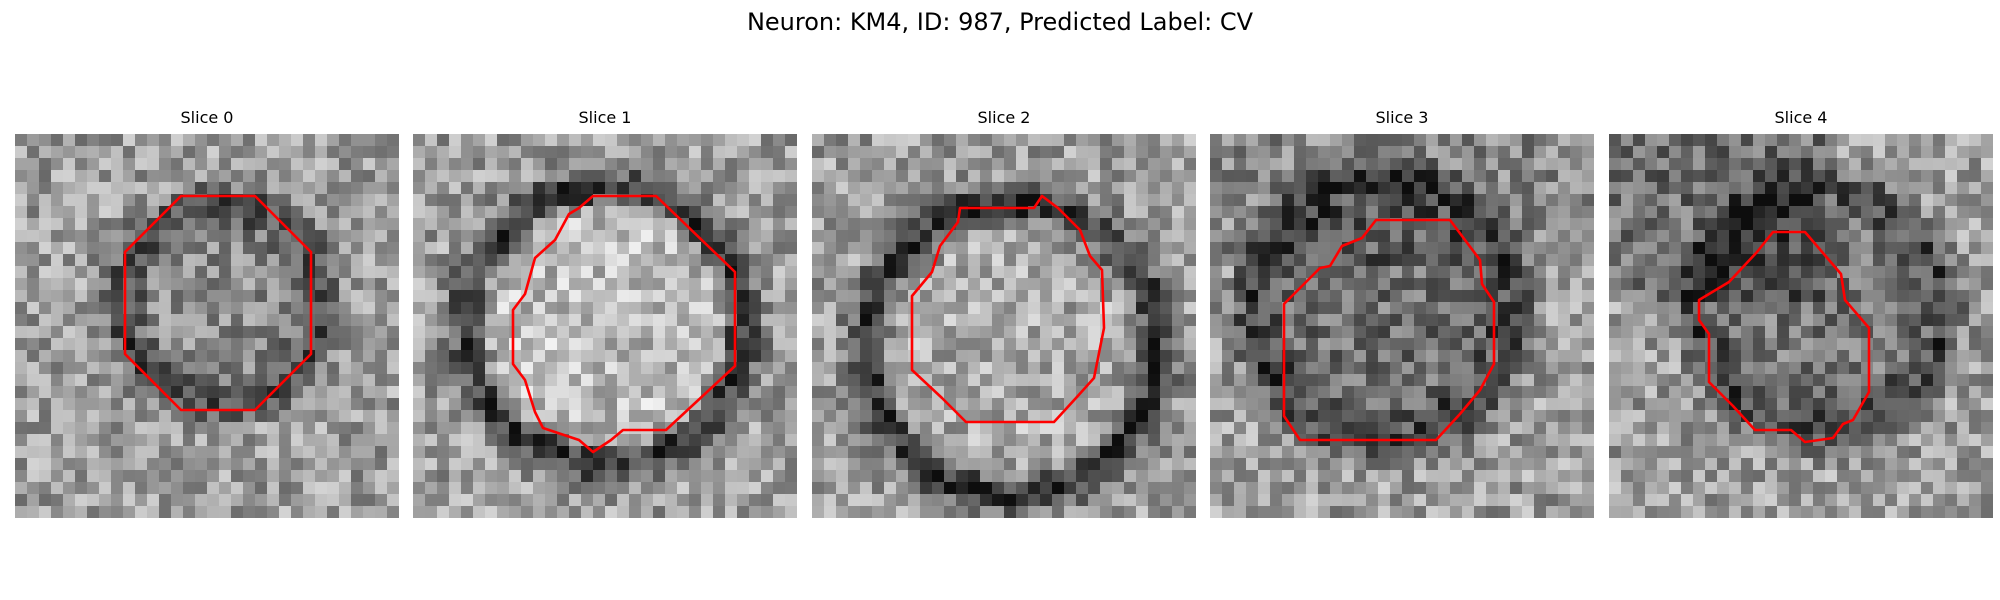  I want to click on slice-title: Slice 0, so click(207, 117).